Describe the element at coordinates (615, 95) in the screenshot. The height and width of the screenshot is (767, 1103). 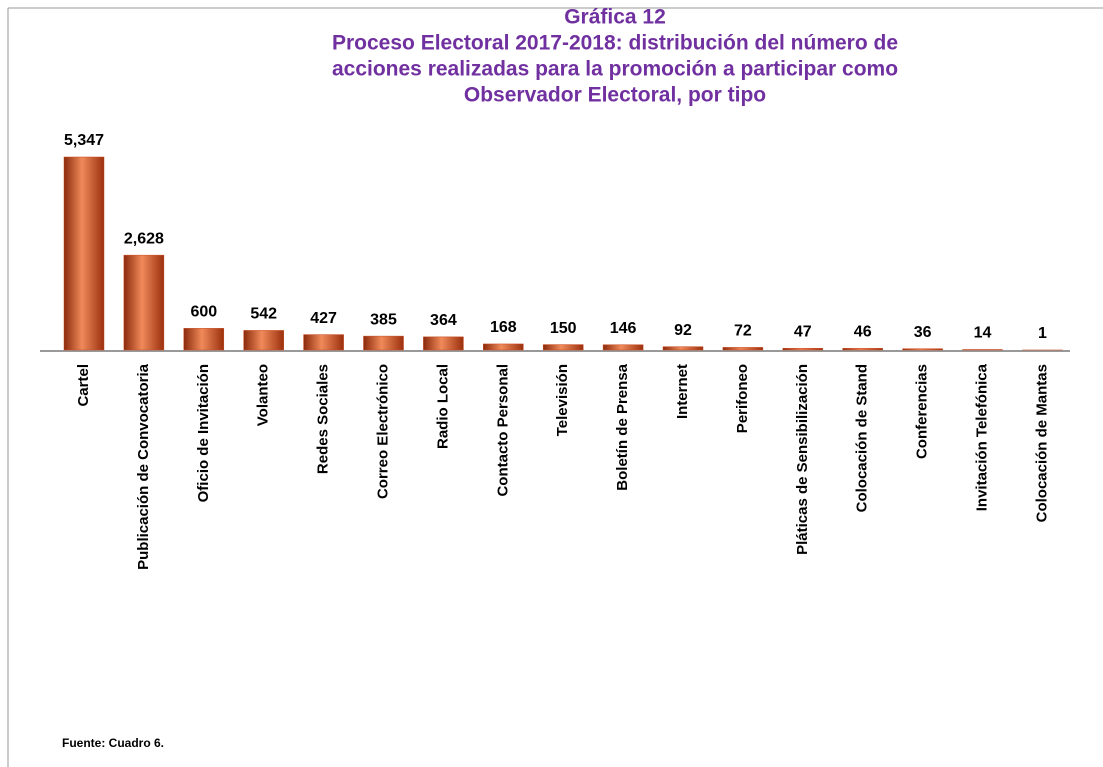
I see `chart-title: Observador Electoral, por tipo` at that location.